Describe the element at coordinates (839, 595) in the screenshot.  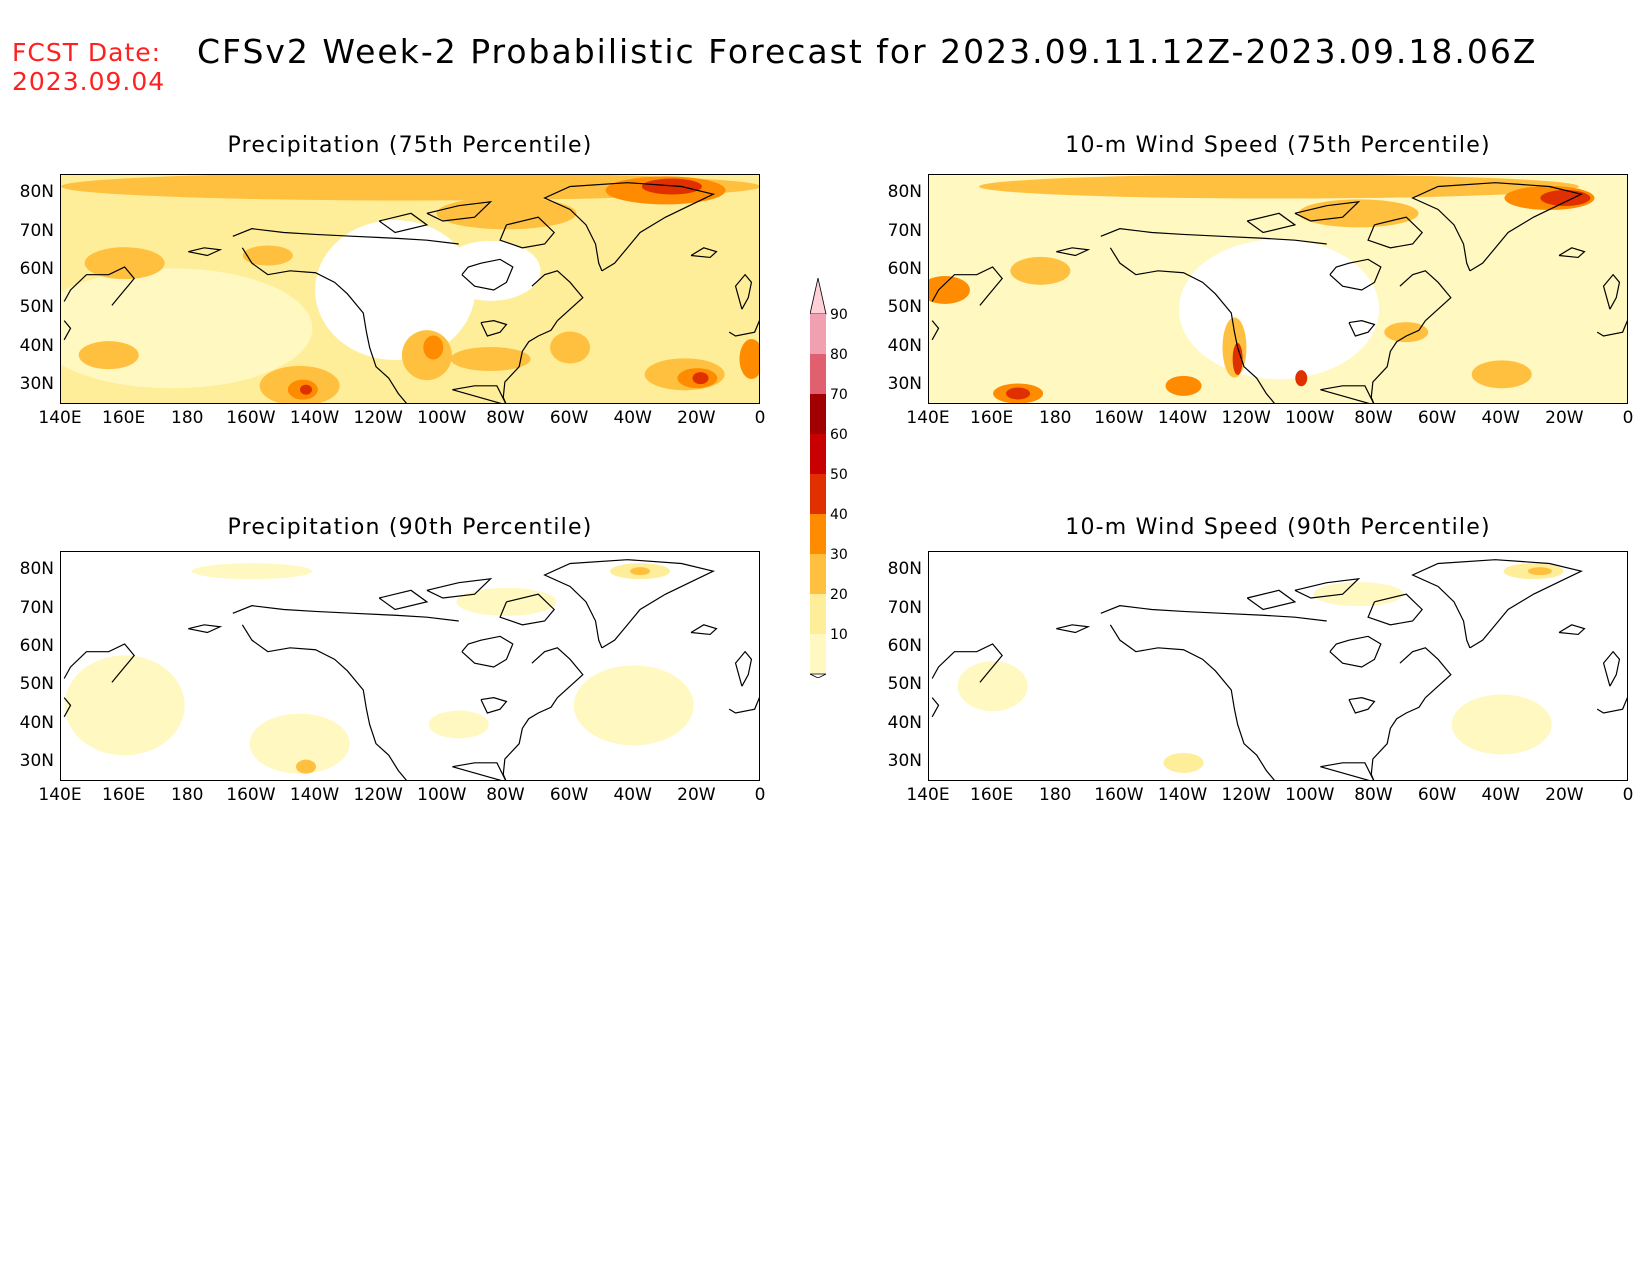
I see `colorbar-label: 20` at that location.